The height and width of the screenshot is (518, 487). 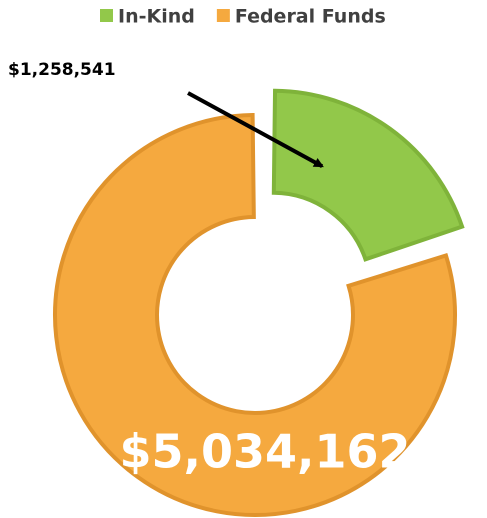 What do you see at coordinates (156, 17) in the screenshot?
I see `legend-label: In-Kind` at bounding box center [156, 17].